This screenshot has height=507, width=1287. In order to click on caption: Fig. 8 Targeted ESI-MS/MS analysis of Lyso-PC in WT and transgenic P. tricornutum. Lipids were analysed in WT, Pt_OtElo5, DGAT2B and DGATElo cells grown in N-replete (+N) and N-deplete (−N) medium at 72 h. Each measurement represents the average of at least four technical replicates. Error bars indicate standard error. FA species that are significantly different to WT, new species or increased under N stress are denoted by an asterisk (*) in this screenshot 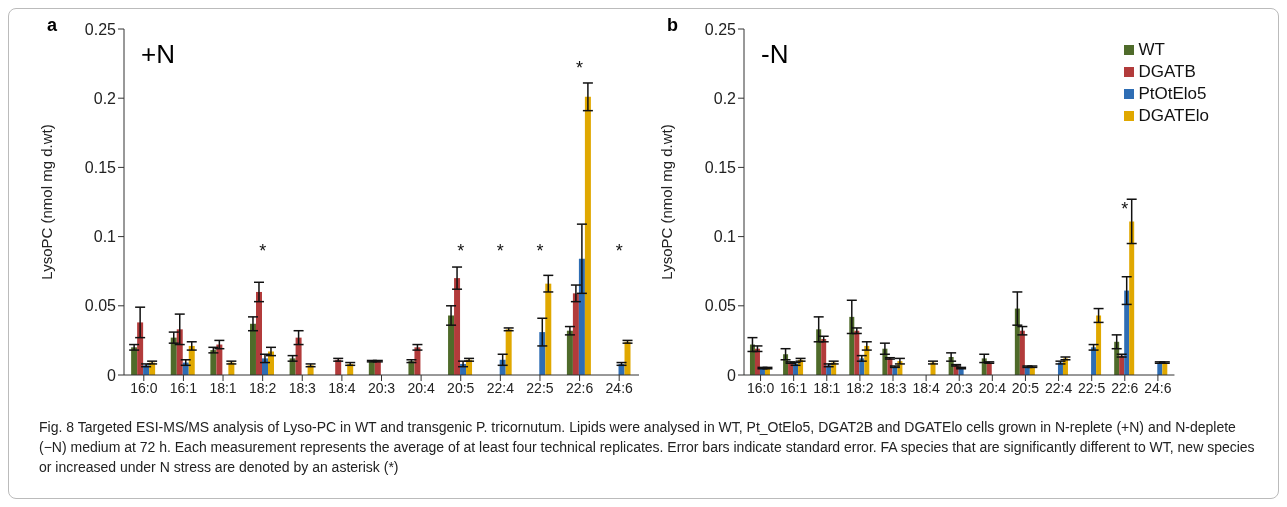, I will do `click(647, 447)`.